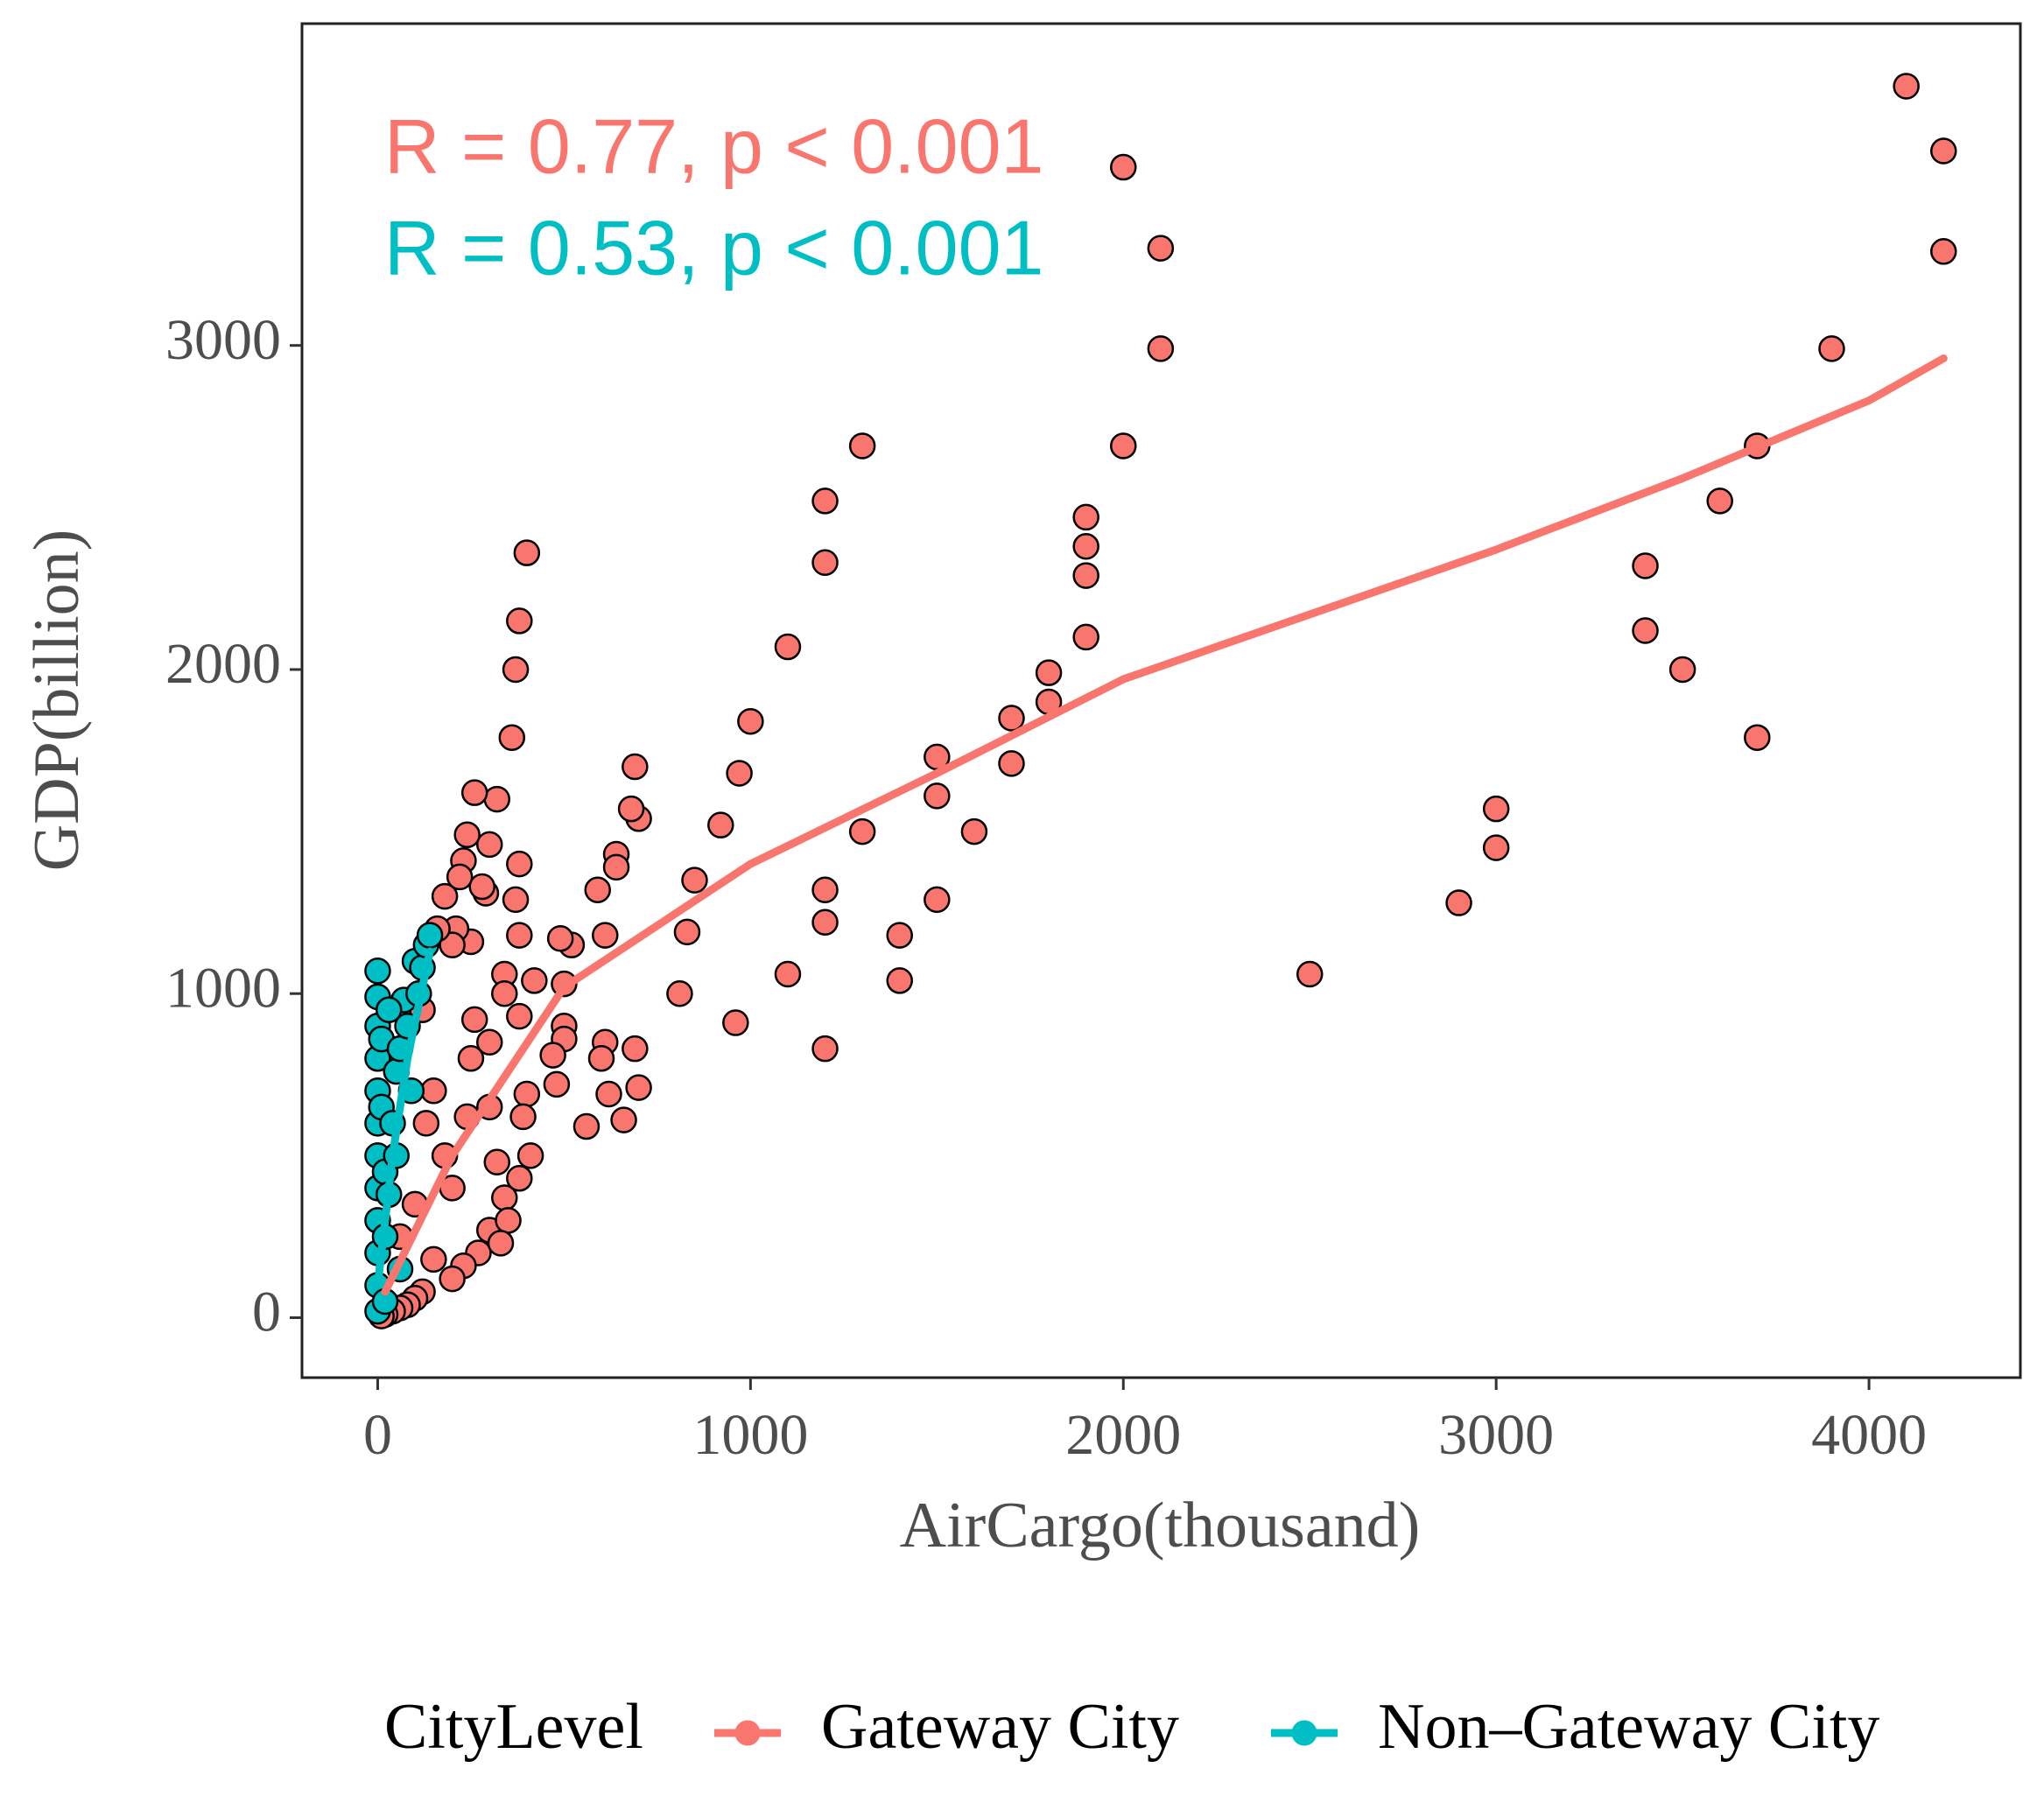  Describe the element at coordinates (513, 1727) in the screenshot. I see `legend-title: CityLevel` at that location.